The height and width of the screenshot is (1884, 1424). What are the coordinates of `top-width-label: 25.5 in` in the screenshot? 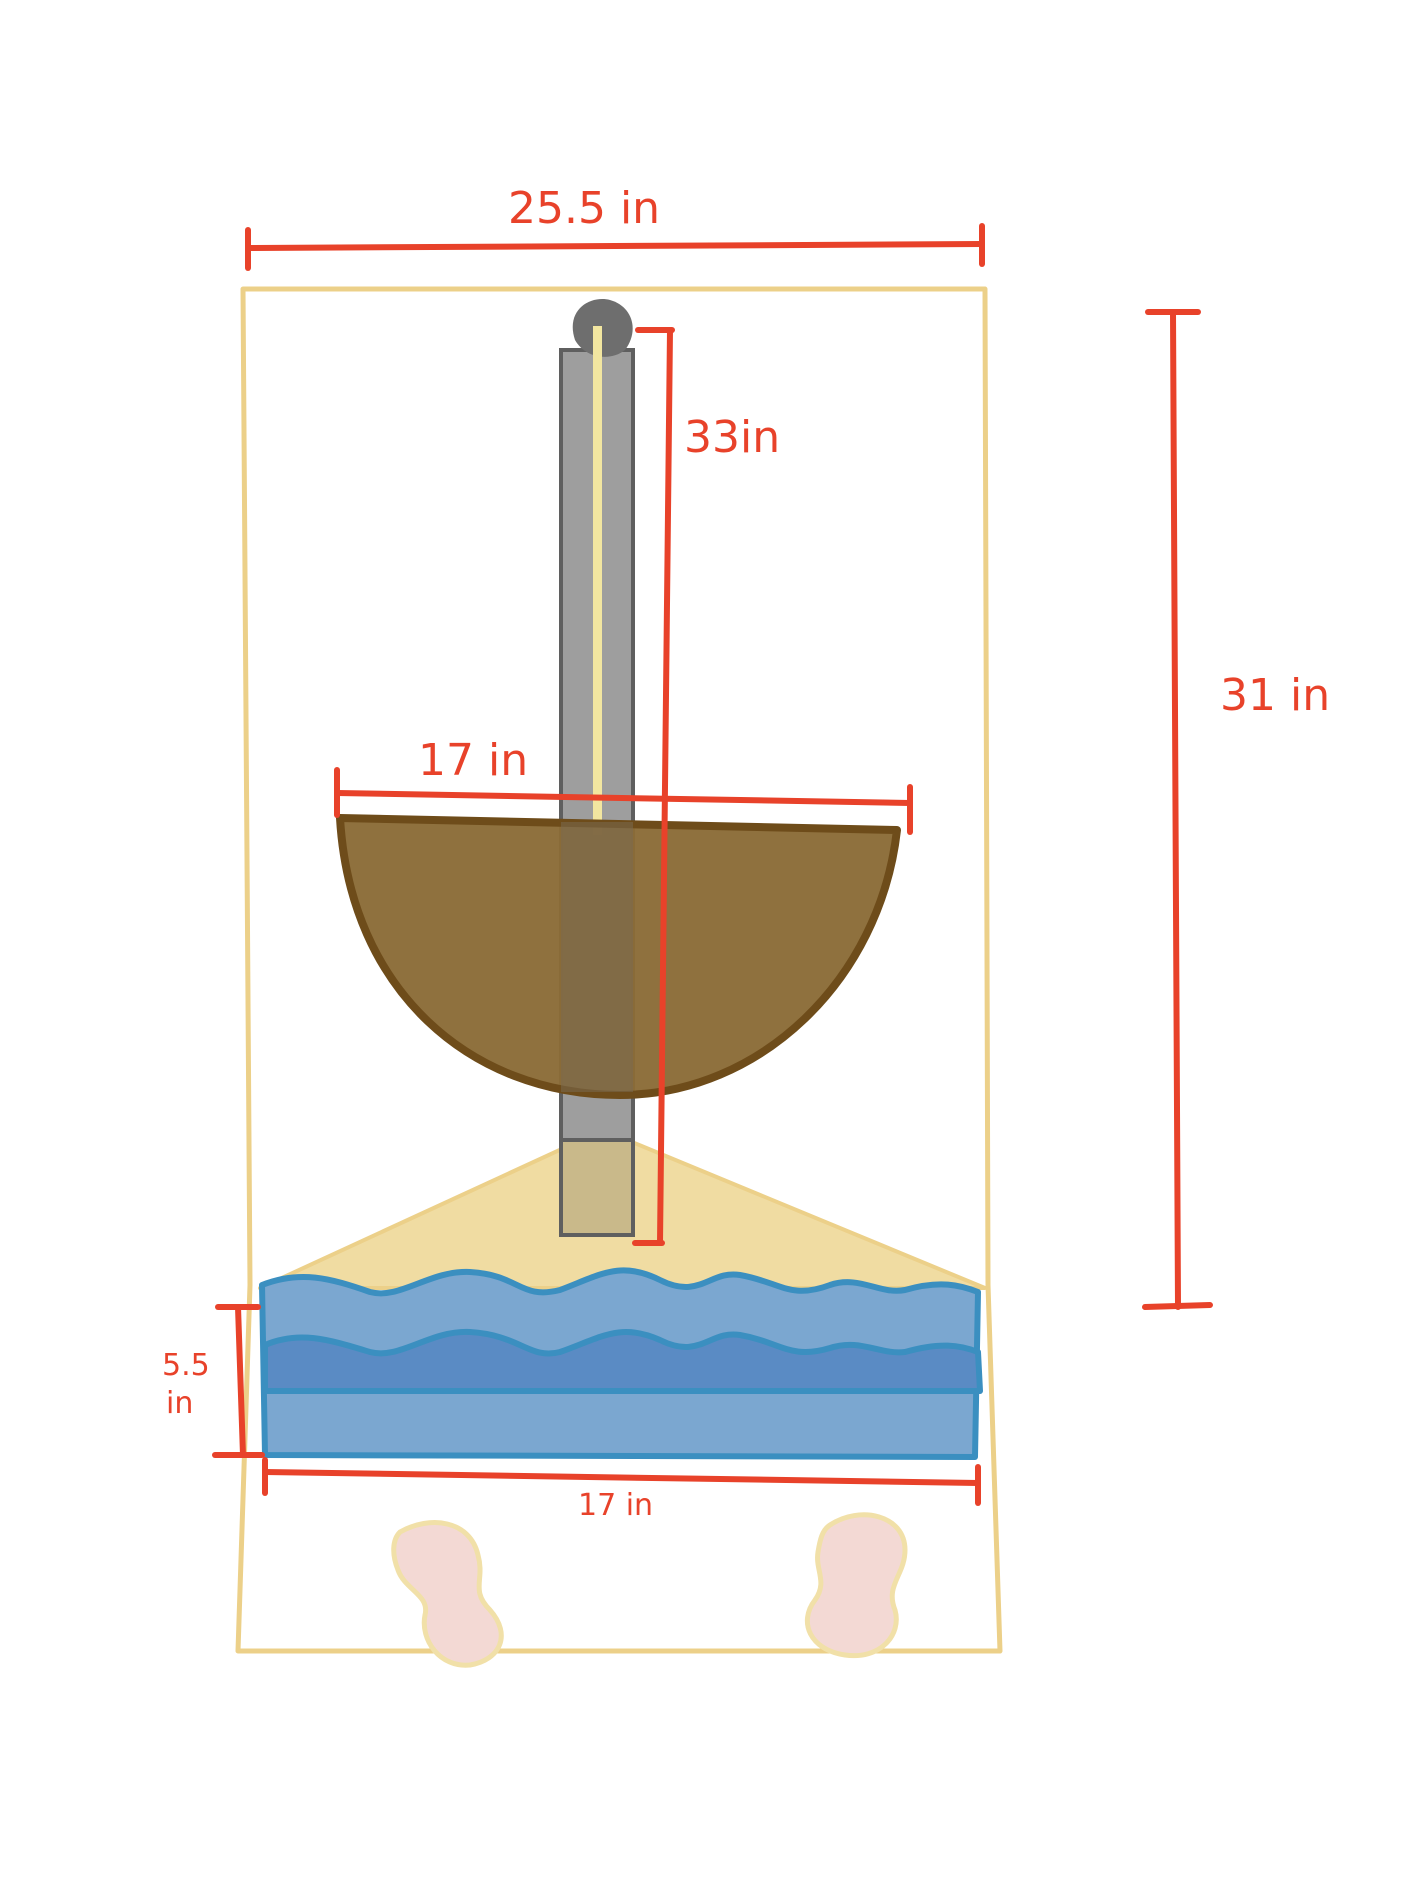 It's located at (584, 208).